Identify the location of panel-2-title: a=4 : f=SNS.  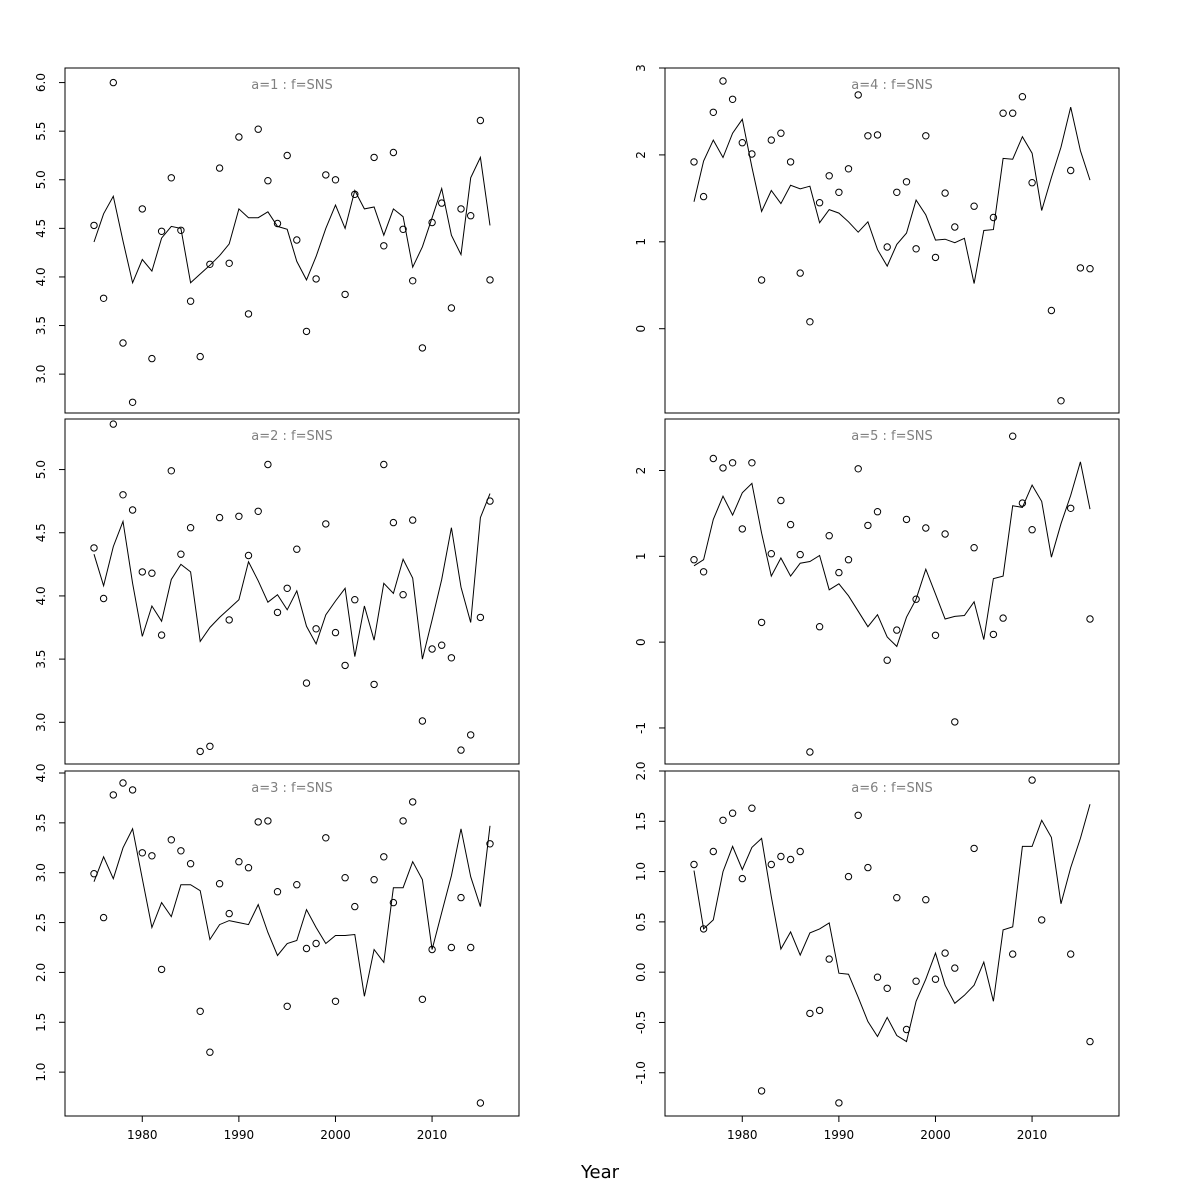
(891, 85).